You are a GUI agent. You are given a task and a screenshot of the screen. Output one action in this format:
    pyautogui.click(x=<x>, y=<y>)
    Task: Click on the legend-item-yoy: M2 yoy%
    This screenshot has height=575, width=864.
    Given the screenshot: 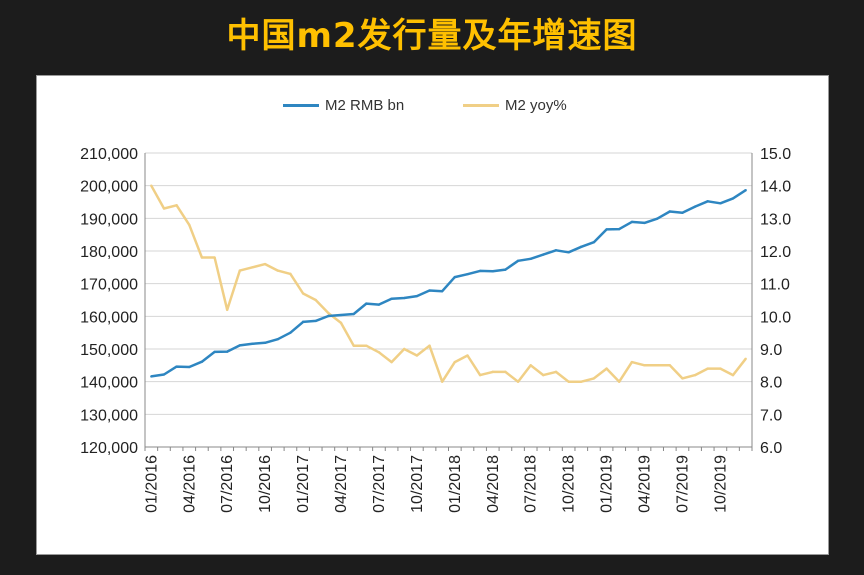 What is the action you would take?
    pyautogui.click(x=515, y=105)
    